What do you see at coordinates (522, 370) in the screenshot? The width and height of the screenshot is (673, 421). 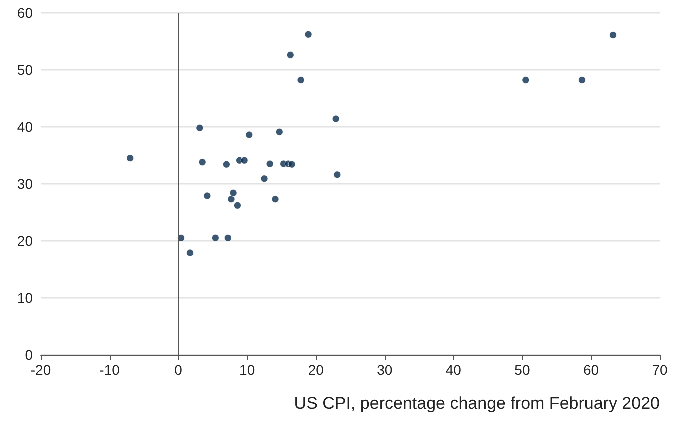 I see `x-tick-label: 50` at bounding box center [522, 370].